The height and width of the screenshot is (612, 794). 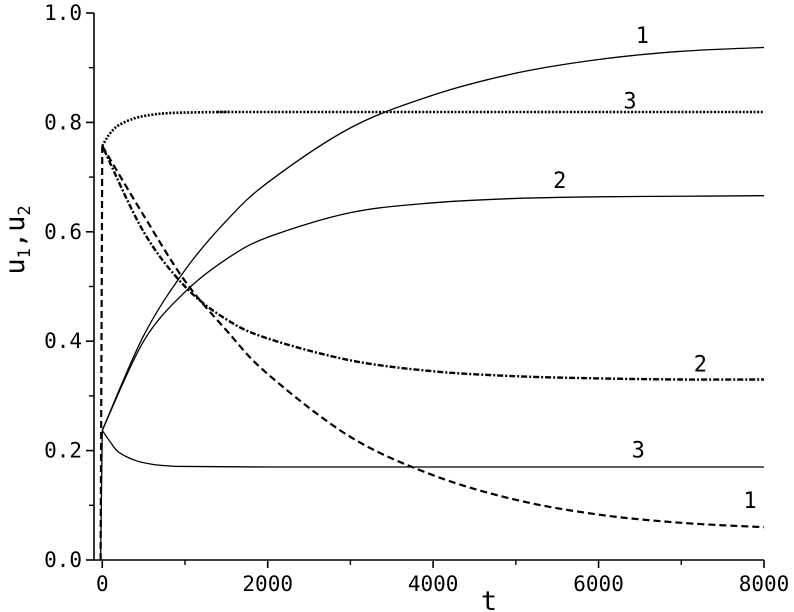 What do you see at coordinates (638, 451) in the screenshot?
I see `series-label-solid-3: 3` at bounding box center [638, 451].